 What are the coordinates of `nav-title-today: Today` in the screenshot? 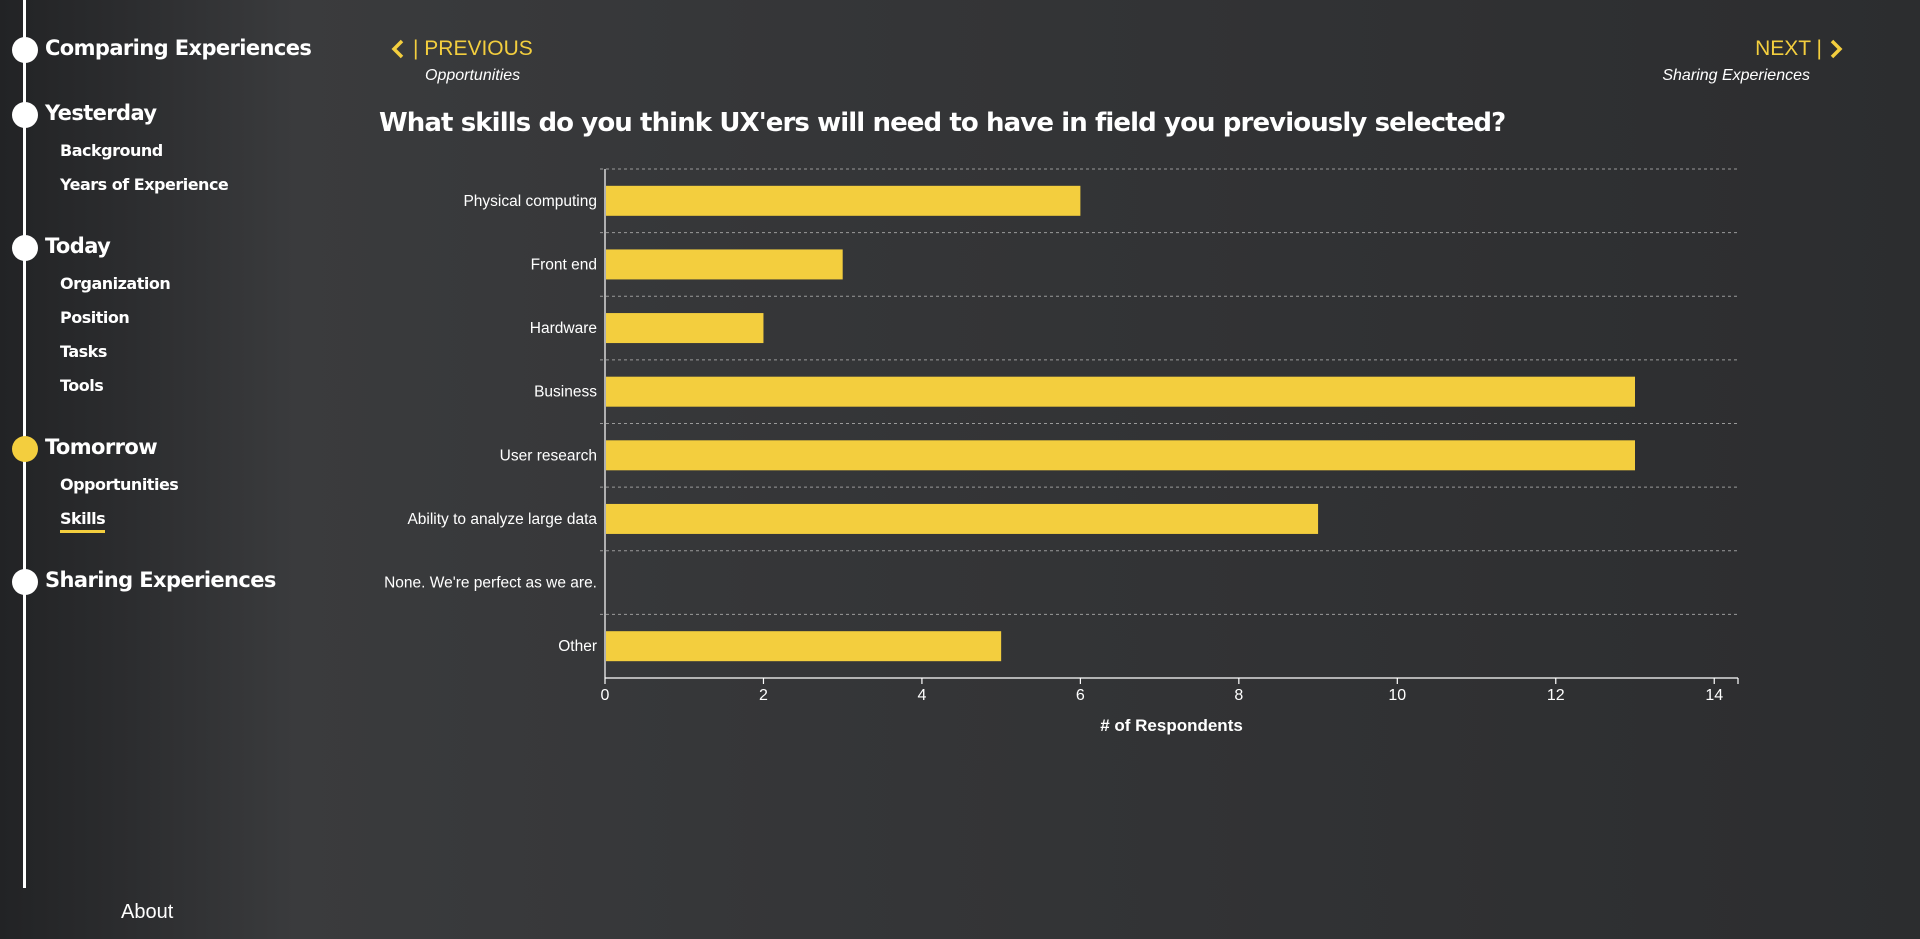 It's located at (78, 246).